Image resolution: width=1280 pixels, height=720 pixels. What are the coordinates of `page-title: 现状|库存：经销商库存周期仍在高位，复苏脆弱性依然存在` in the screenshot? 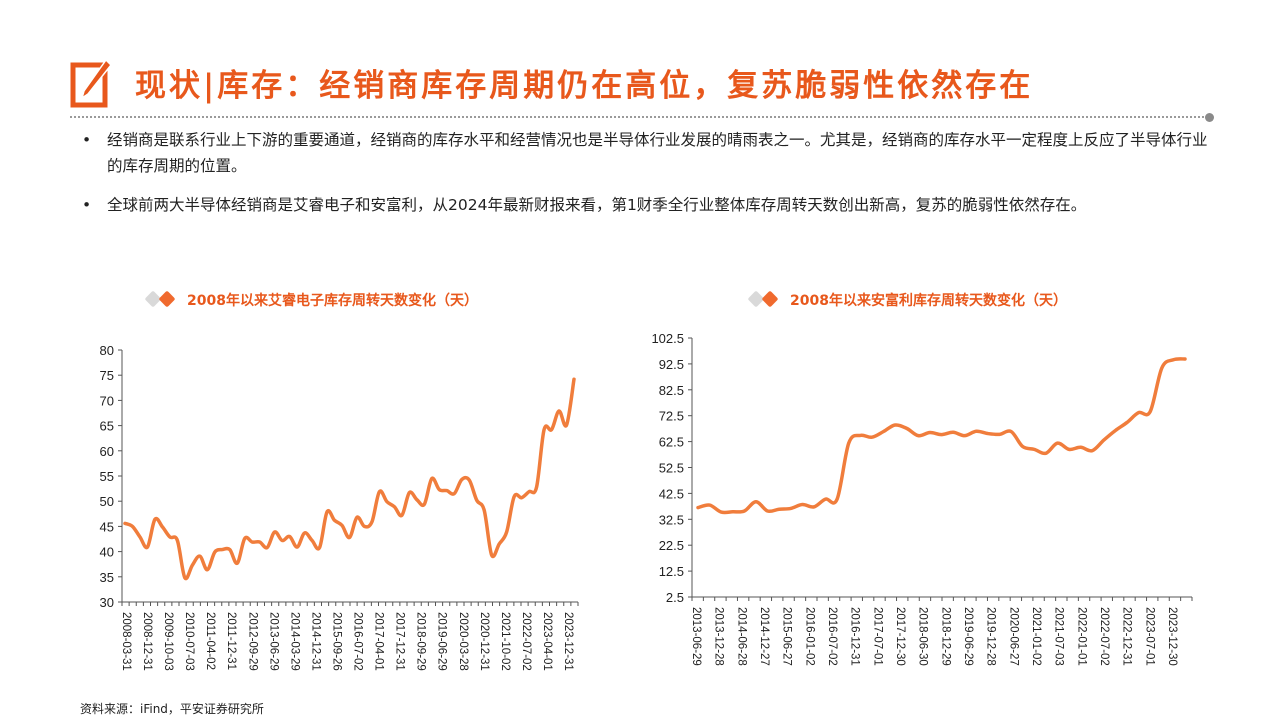 It's located at (584, 86).